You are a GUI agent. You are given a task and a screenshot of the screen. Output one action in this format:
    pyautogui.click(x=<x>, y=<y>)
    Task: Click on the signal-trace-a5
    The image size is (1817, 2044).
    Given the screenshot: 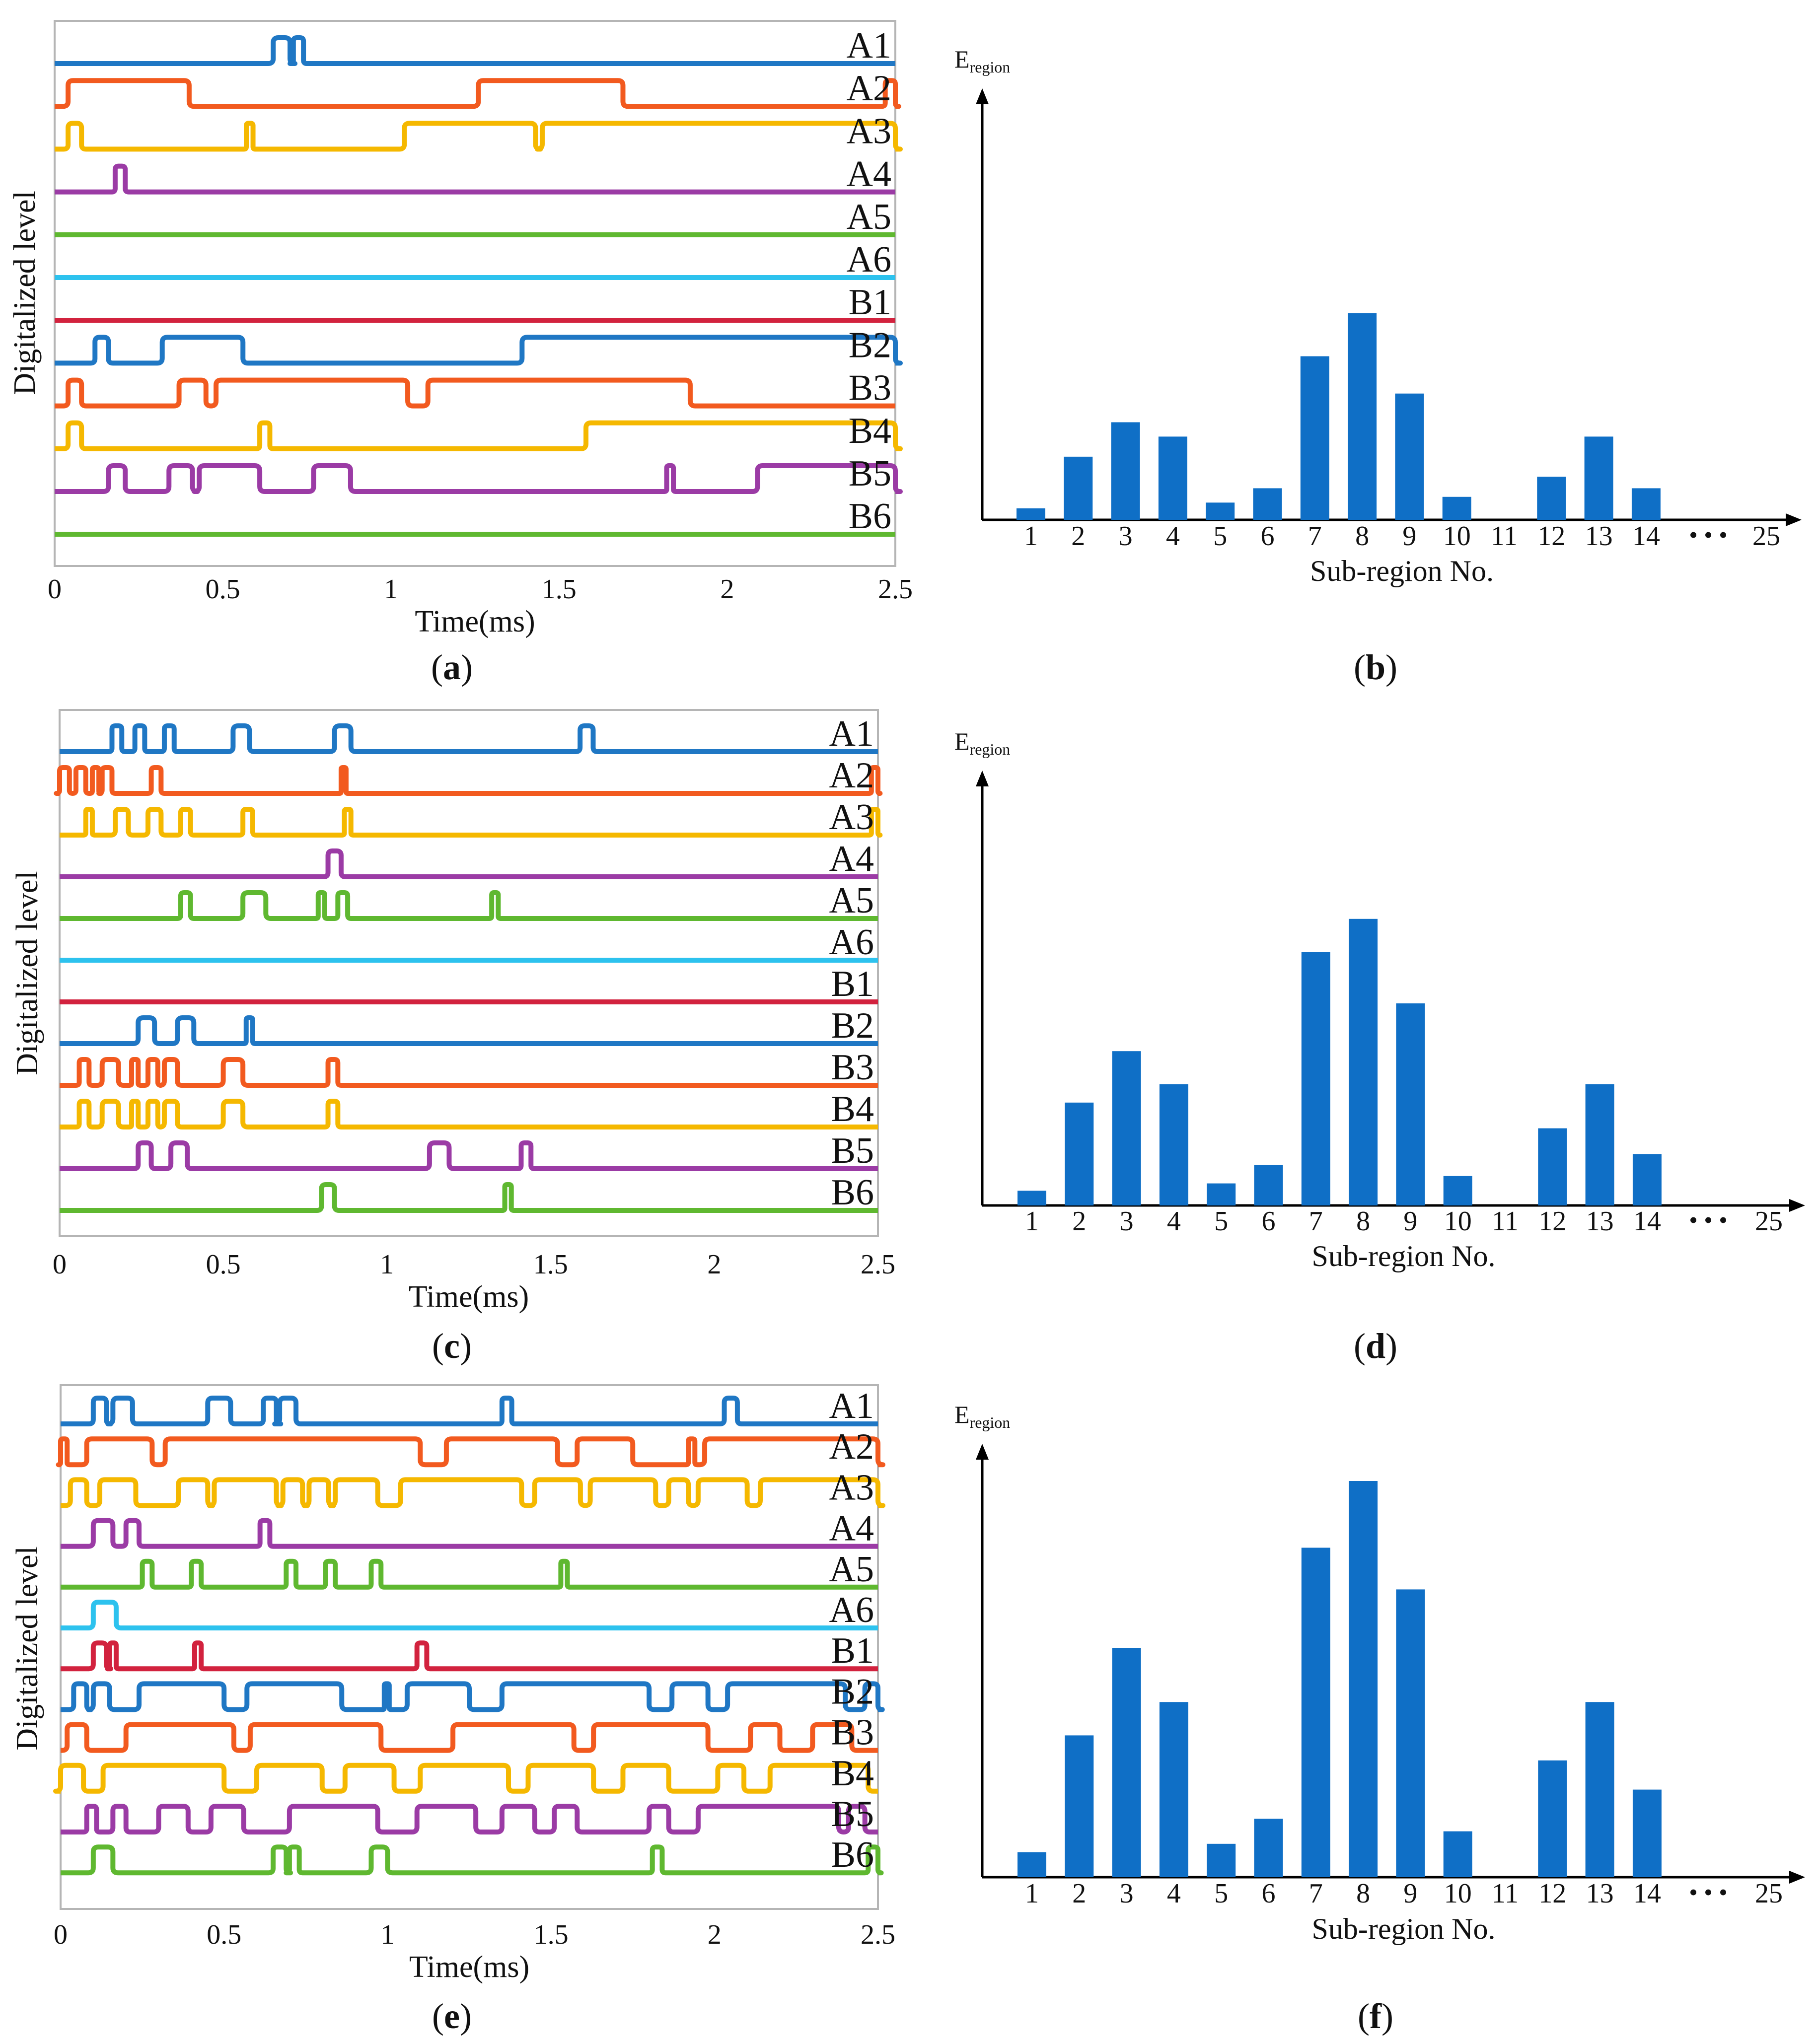 What is the action you would take?
    pyautogui.click(x=469, y=905)
    